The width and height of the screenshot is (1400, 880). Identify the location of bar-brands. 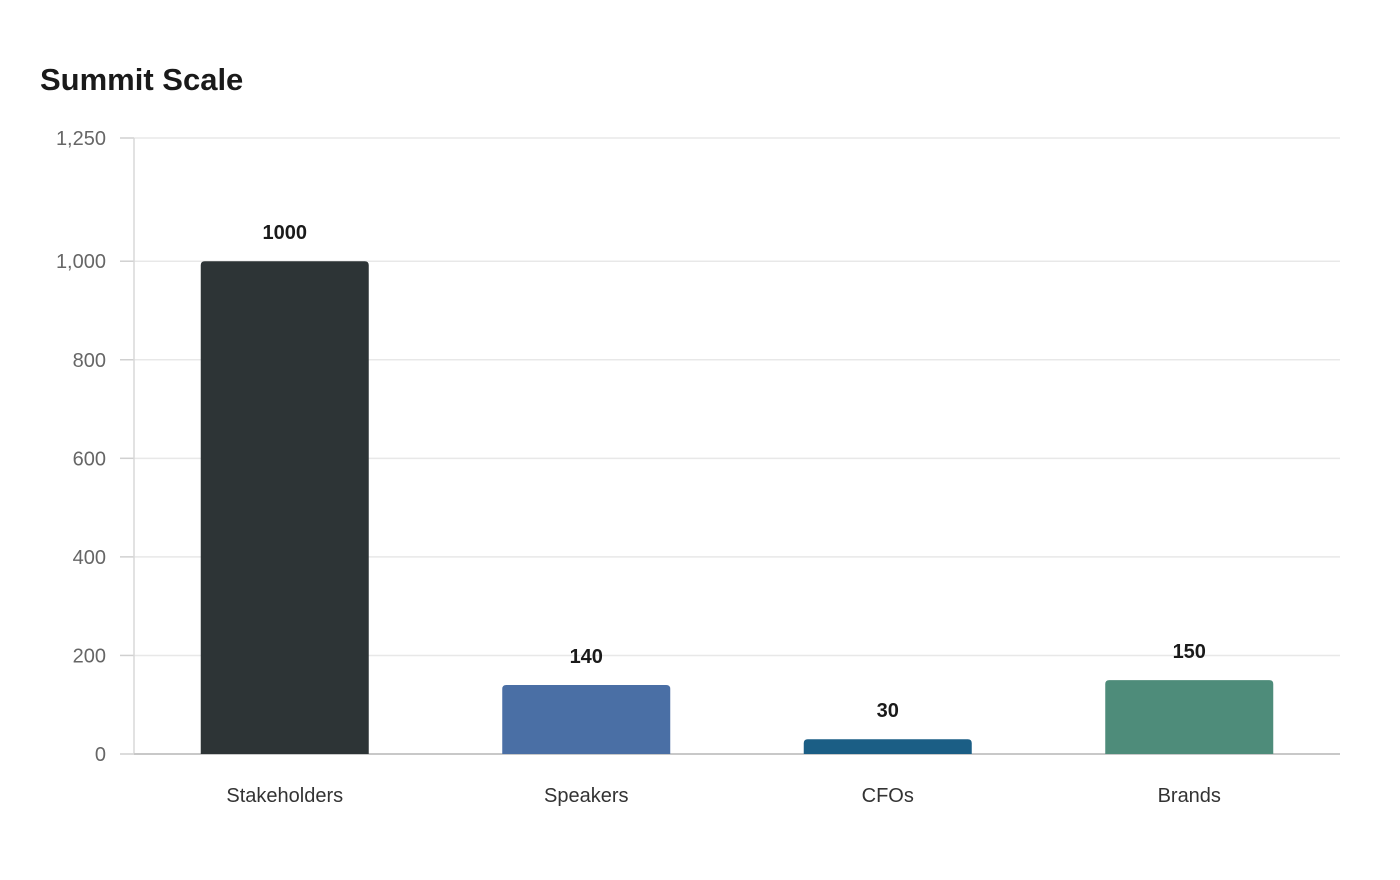
(1189, 717).